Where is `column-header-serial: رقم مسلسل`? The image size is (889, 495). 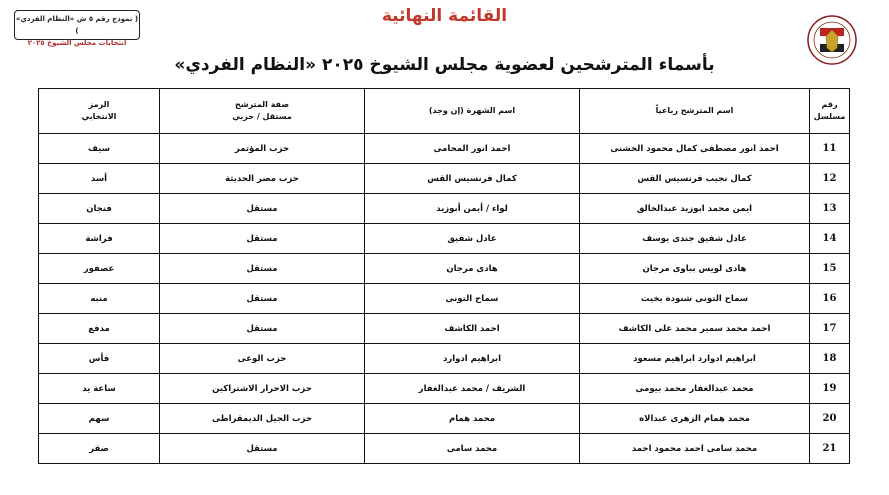 column-header-serial: رقم مسلسل is located at coordinates (829, 111).